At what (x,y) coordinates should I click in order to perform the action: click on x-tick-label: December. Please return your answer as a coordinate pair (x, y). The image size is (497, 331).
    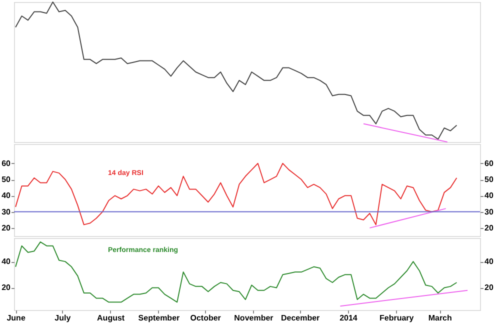
    Looking at the image, I should click on (300, 318).